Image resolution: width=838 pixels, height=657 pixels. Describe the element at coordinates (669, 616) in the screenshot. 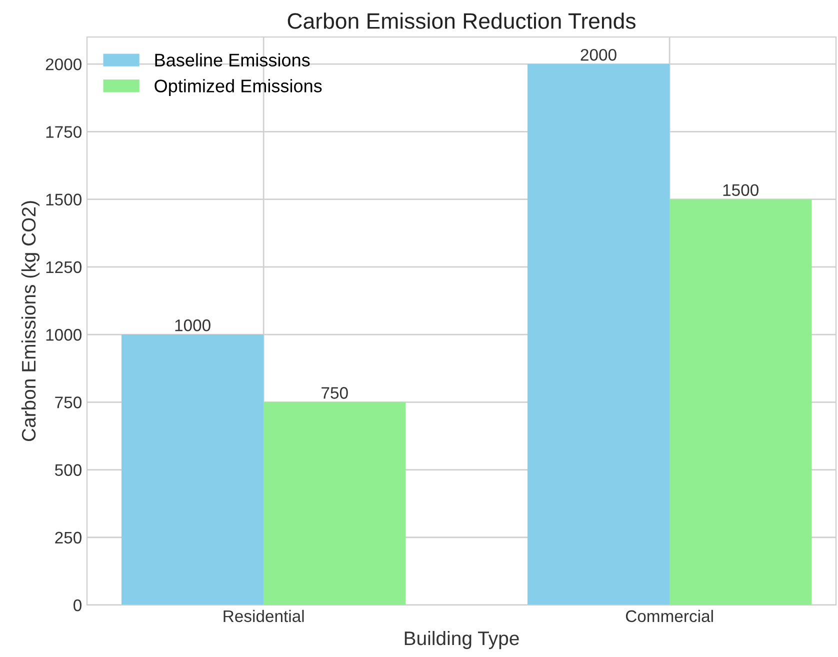

I see `x-tick-label: Commercial` at that location.